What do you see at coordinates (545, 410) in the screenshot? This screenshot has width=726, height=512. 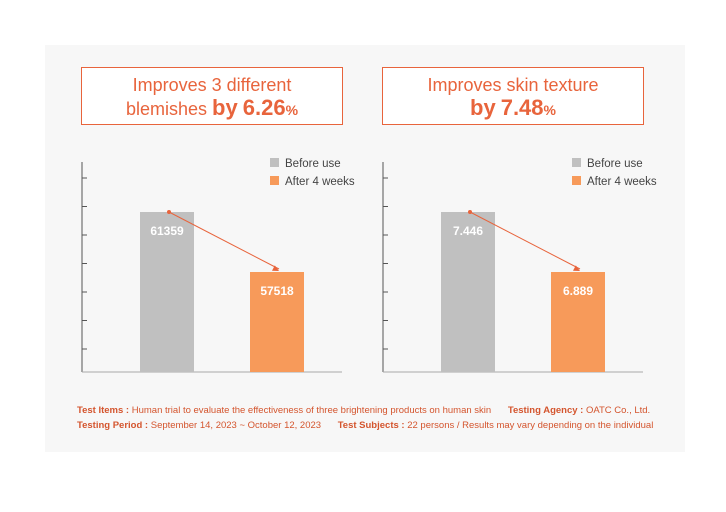 I see `testing-agency-label: Testing Agency :` at bounding box center [545, 410].